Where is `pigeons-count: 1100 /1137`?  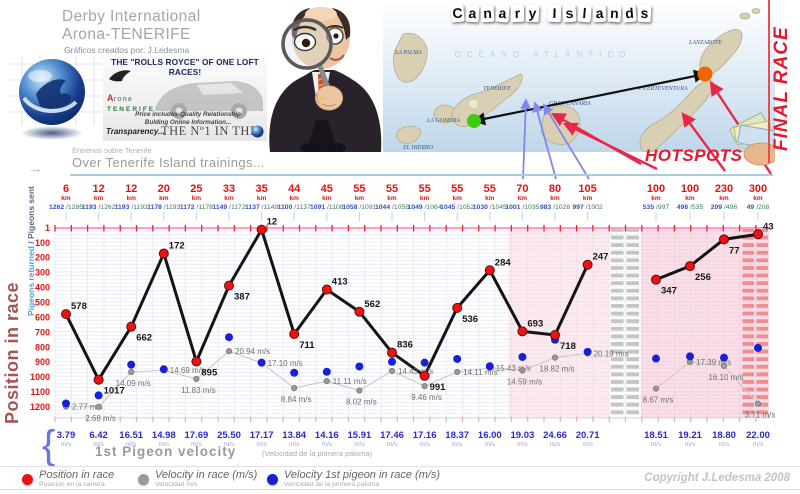
pigeons-count: 1100 /1137 is located at coordinates (294, 207).